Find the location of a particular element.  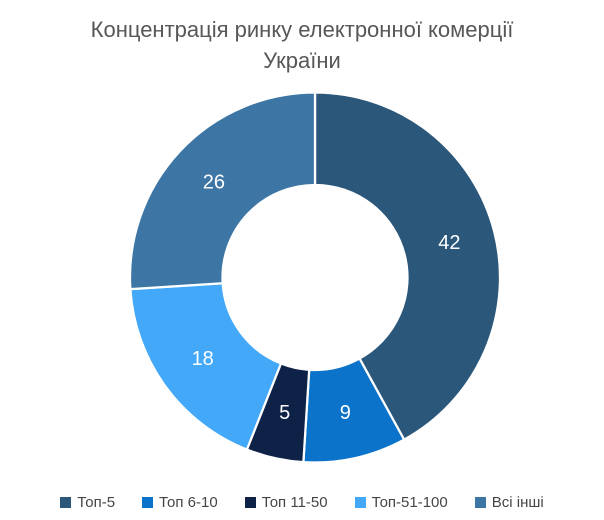

data-label-segment-1: 42 is located at coordinates (449, 243).